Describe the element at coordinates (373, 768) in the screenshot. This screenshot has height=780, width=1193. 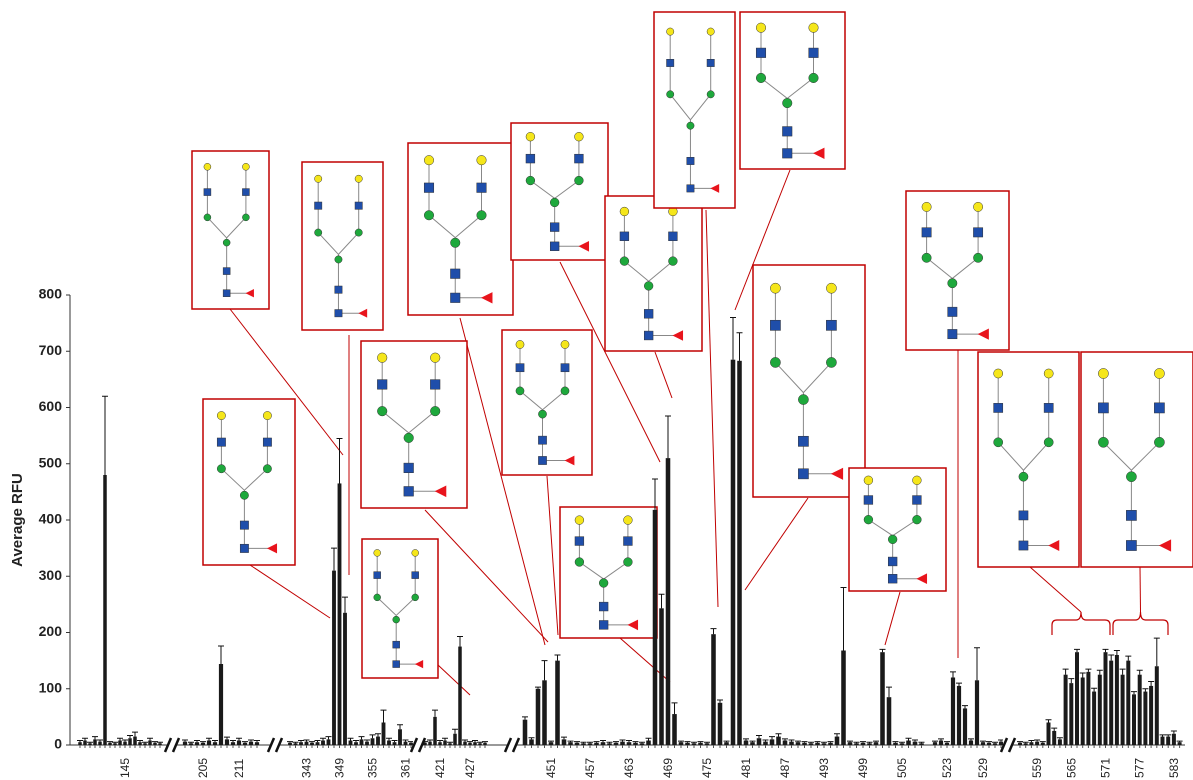
I see `x-tick-label: 355` at that location.